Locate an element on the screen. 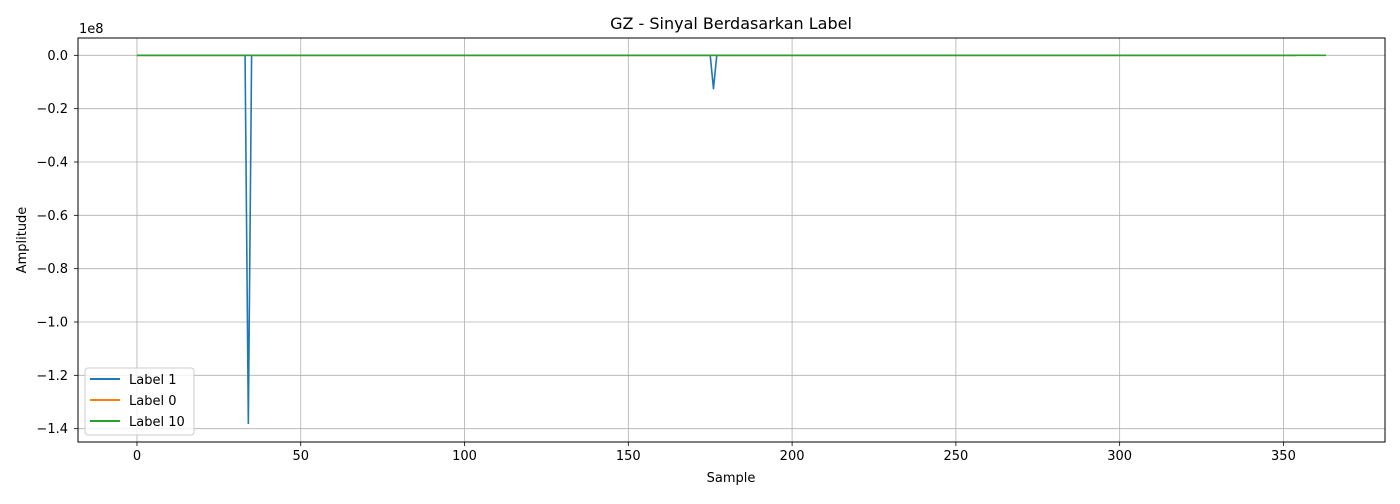 This screenshot has height=504, width=1400. x-tick-label: 300 is located at coordinates (1119, 456).